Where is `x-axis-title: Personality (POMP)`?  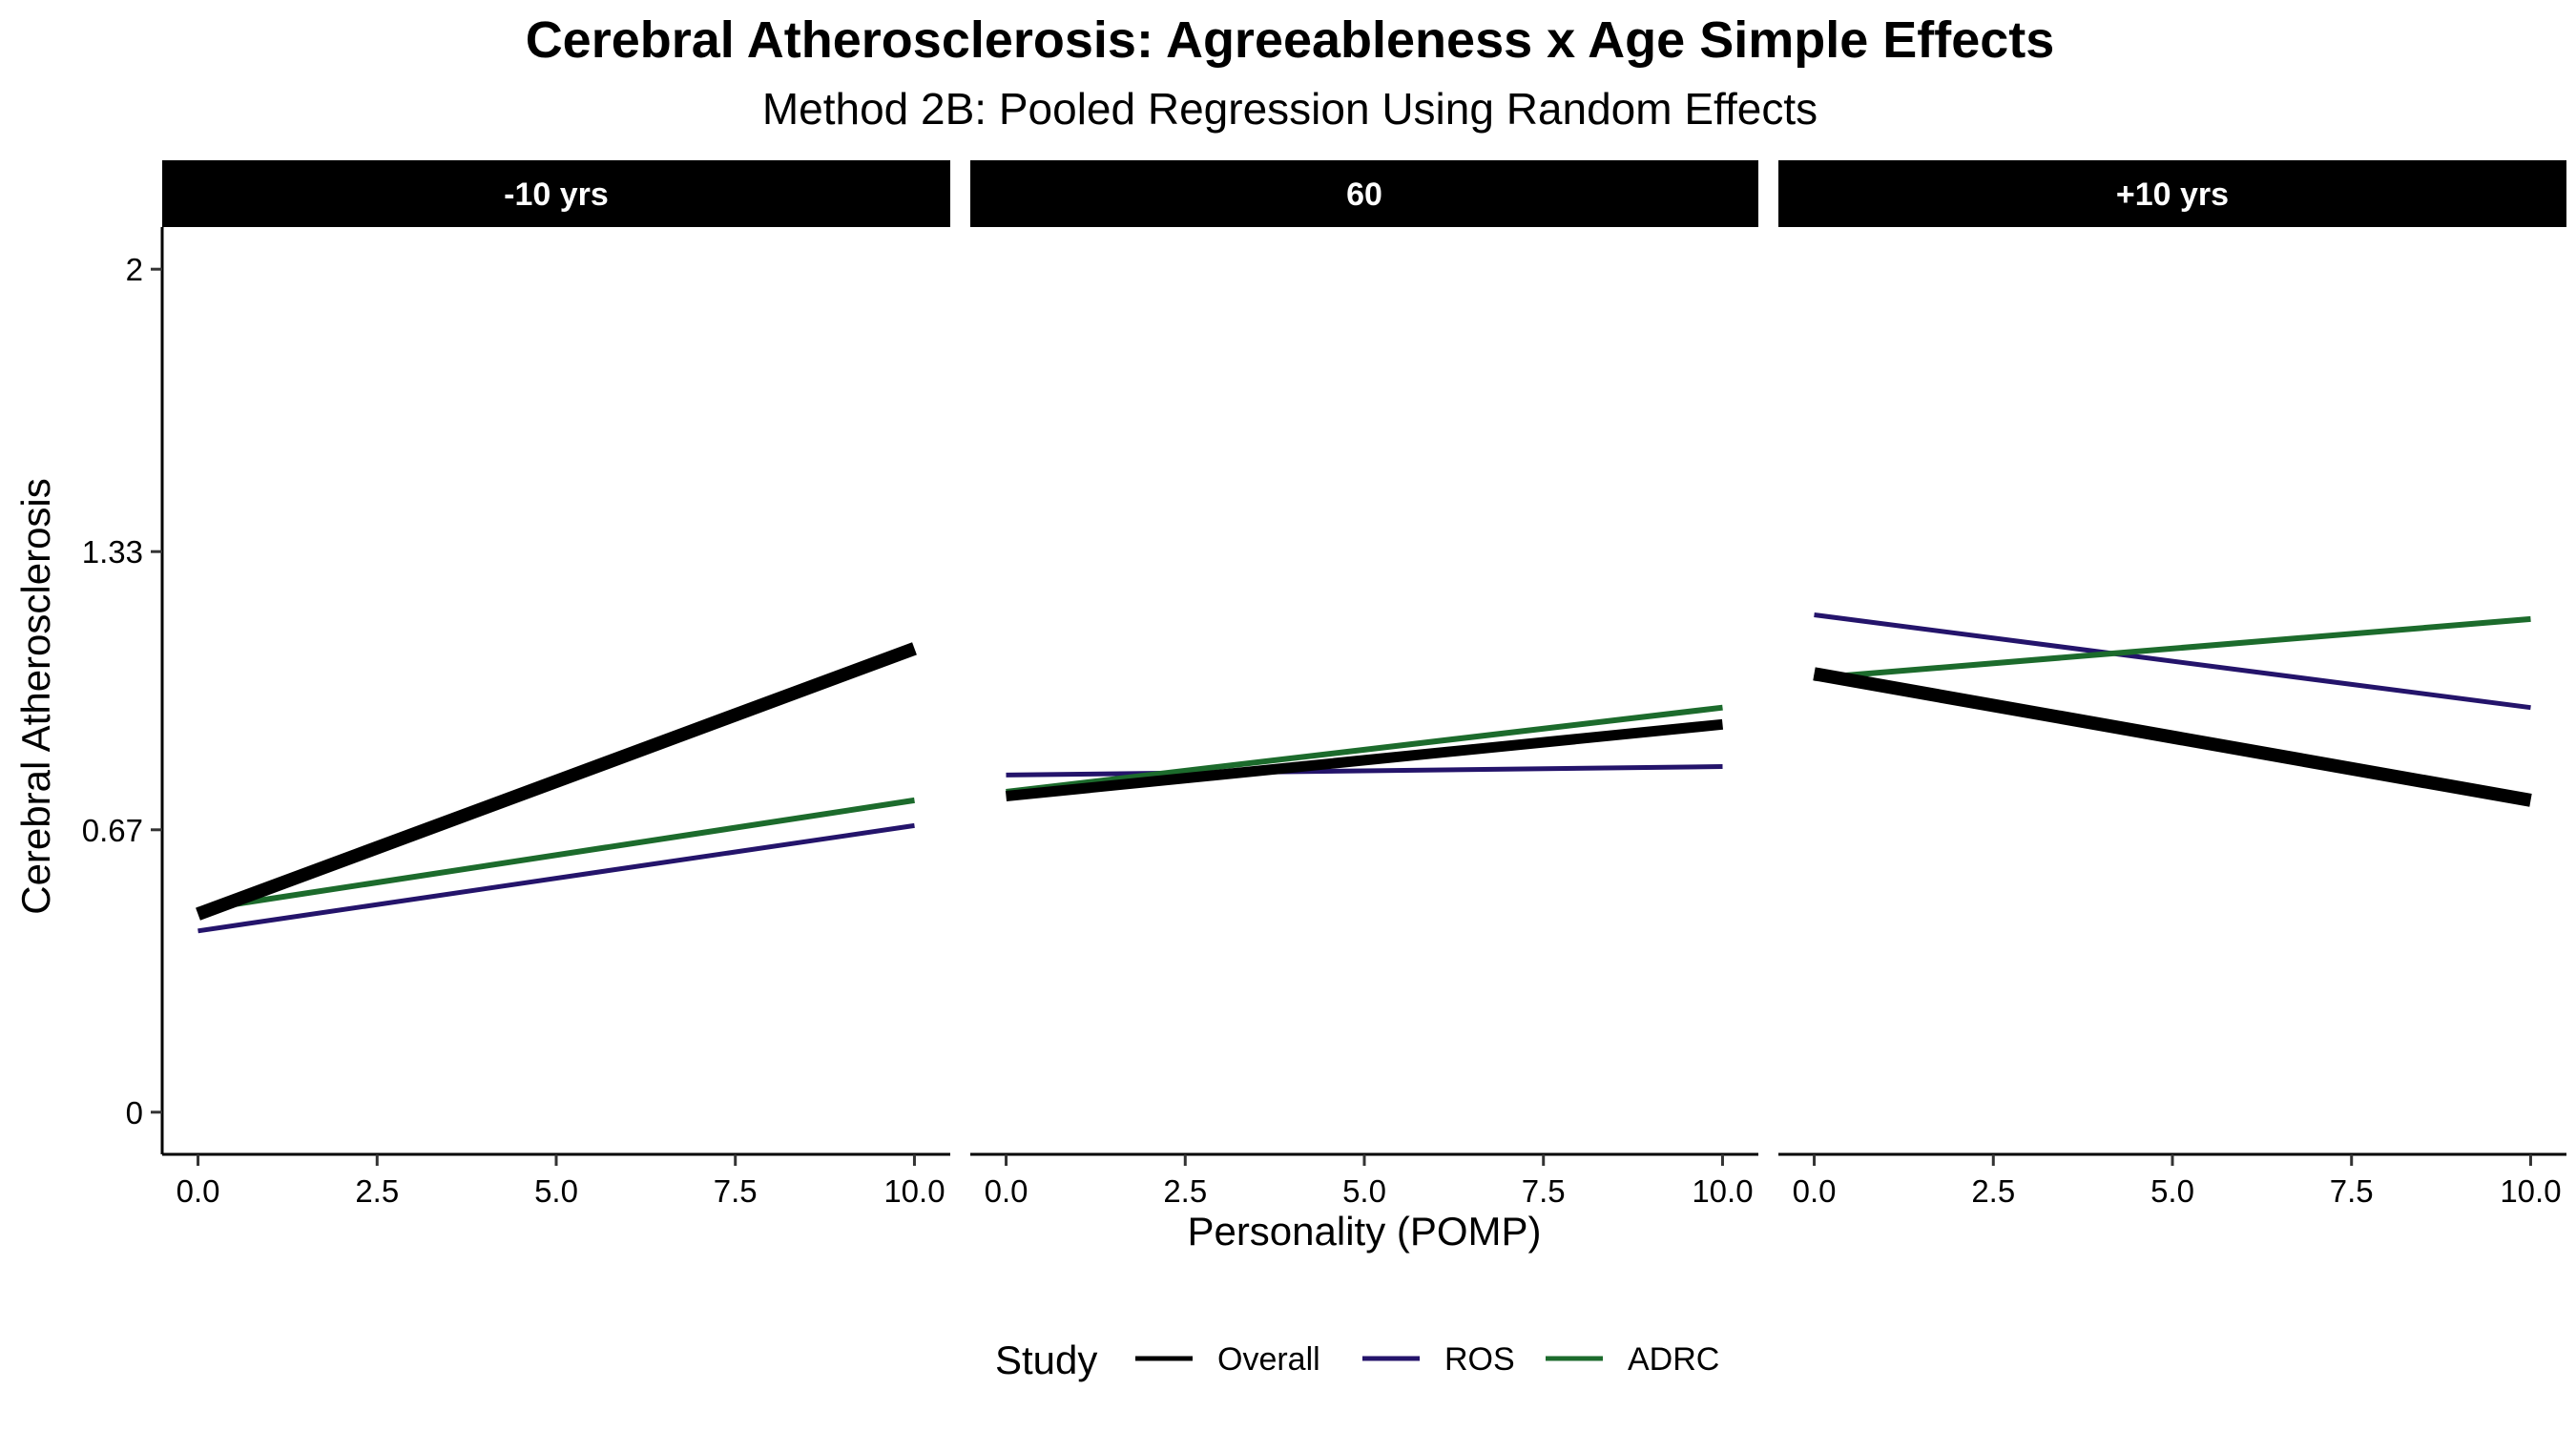 x-axis-title: Personality (POMP) is located at coordinates (1364, 1231).